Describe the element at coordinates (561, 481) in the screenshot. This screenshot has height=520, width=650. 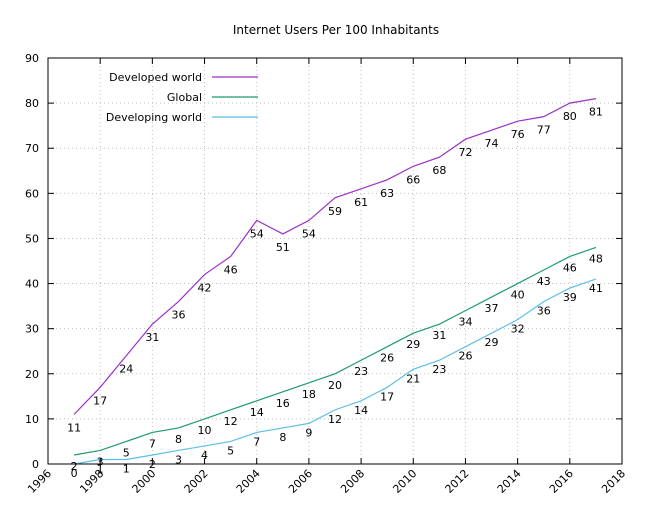
I see `x-tick-label: 2016` at that location.